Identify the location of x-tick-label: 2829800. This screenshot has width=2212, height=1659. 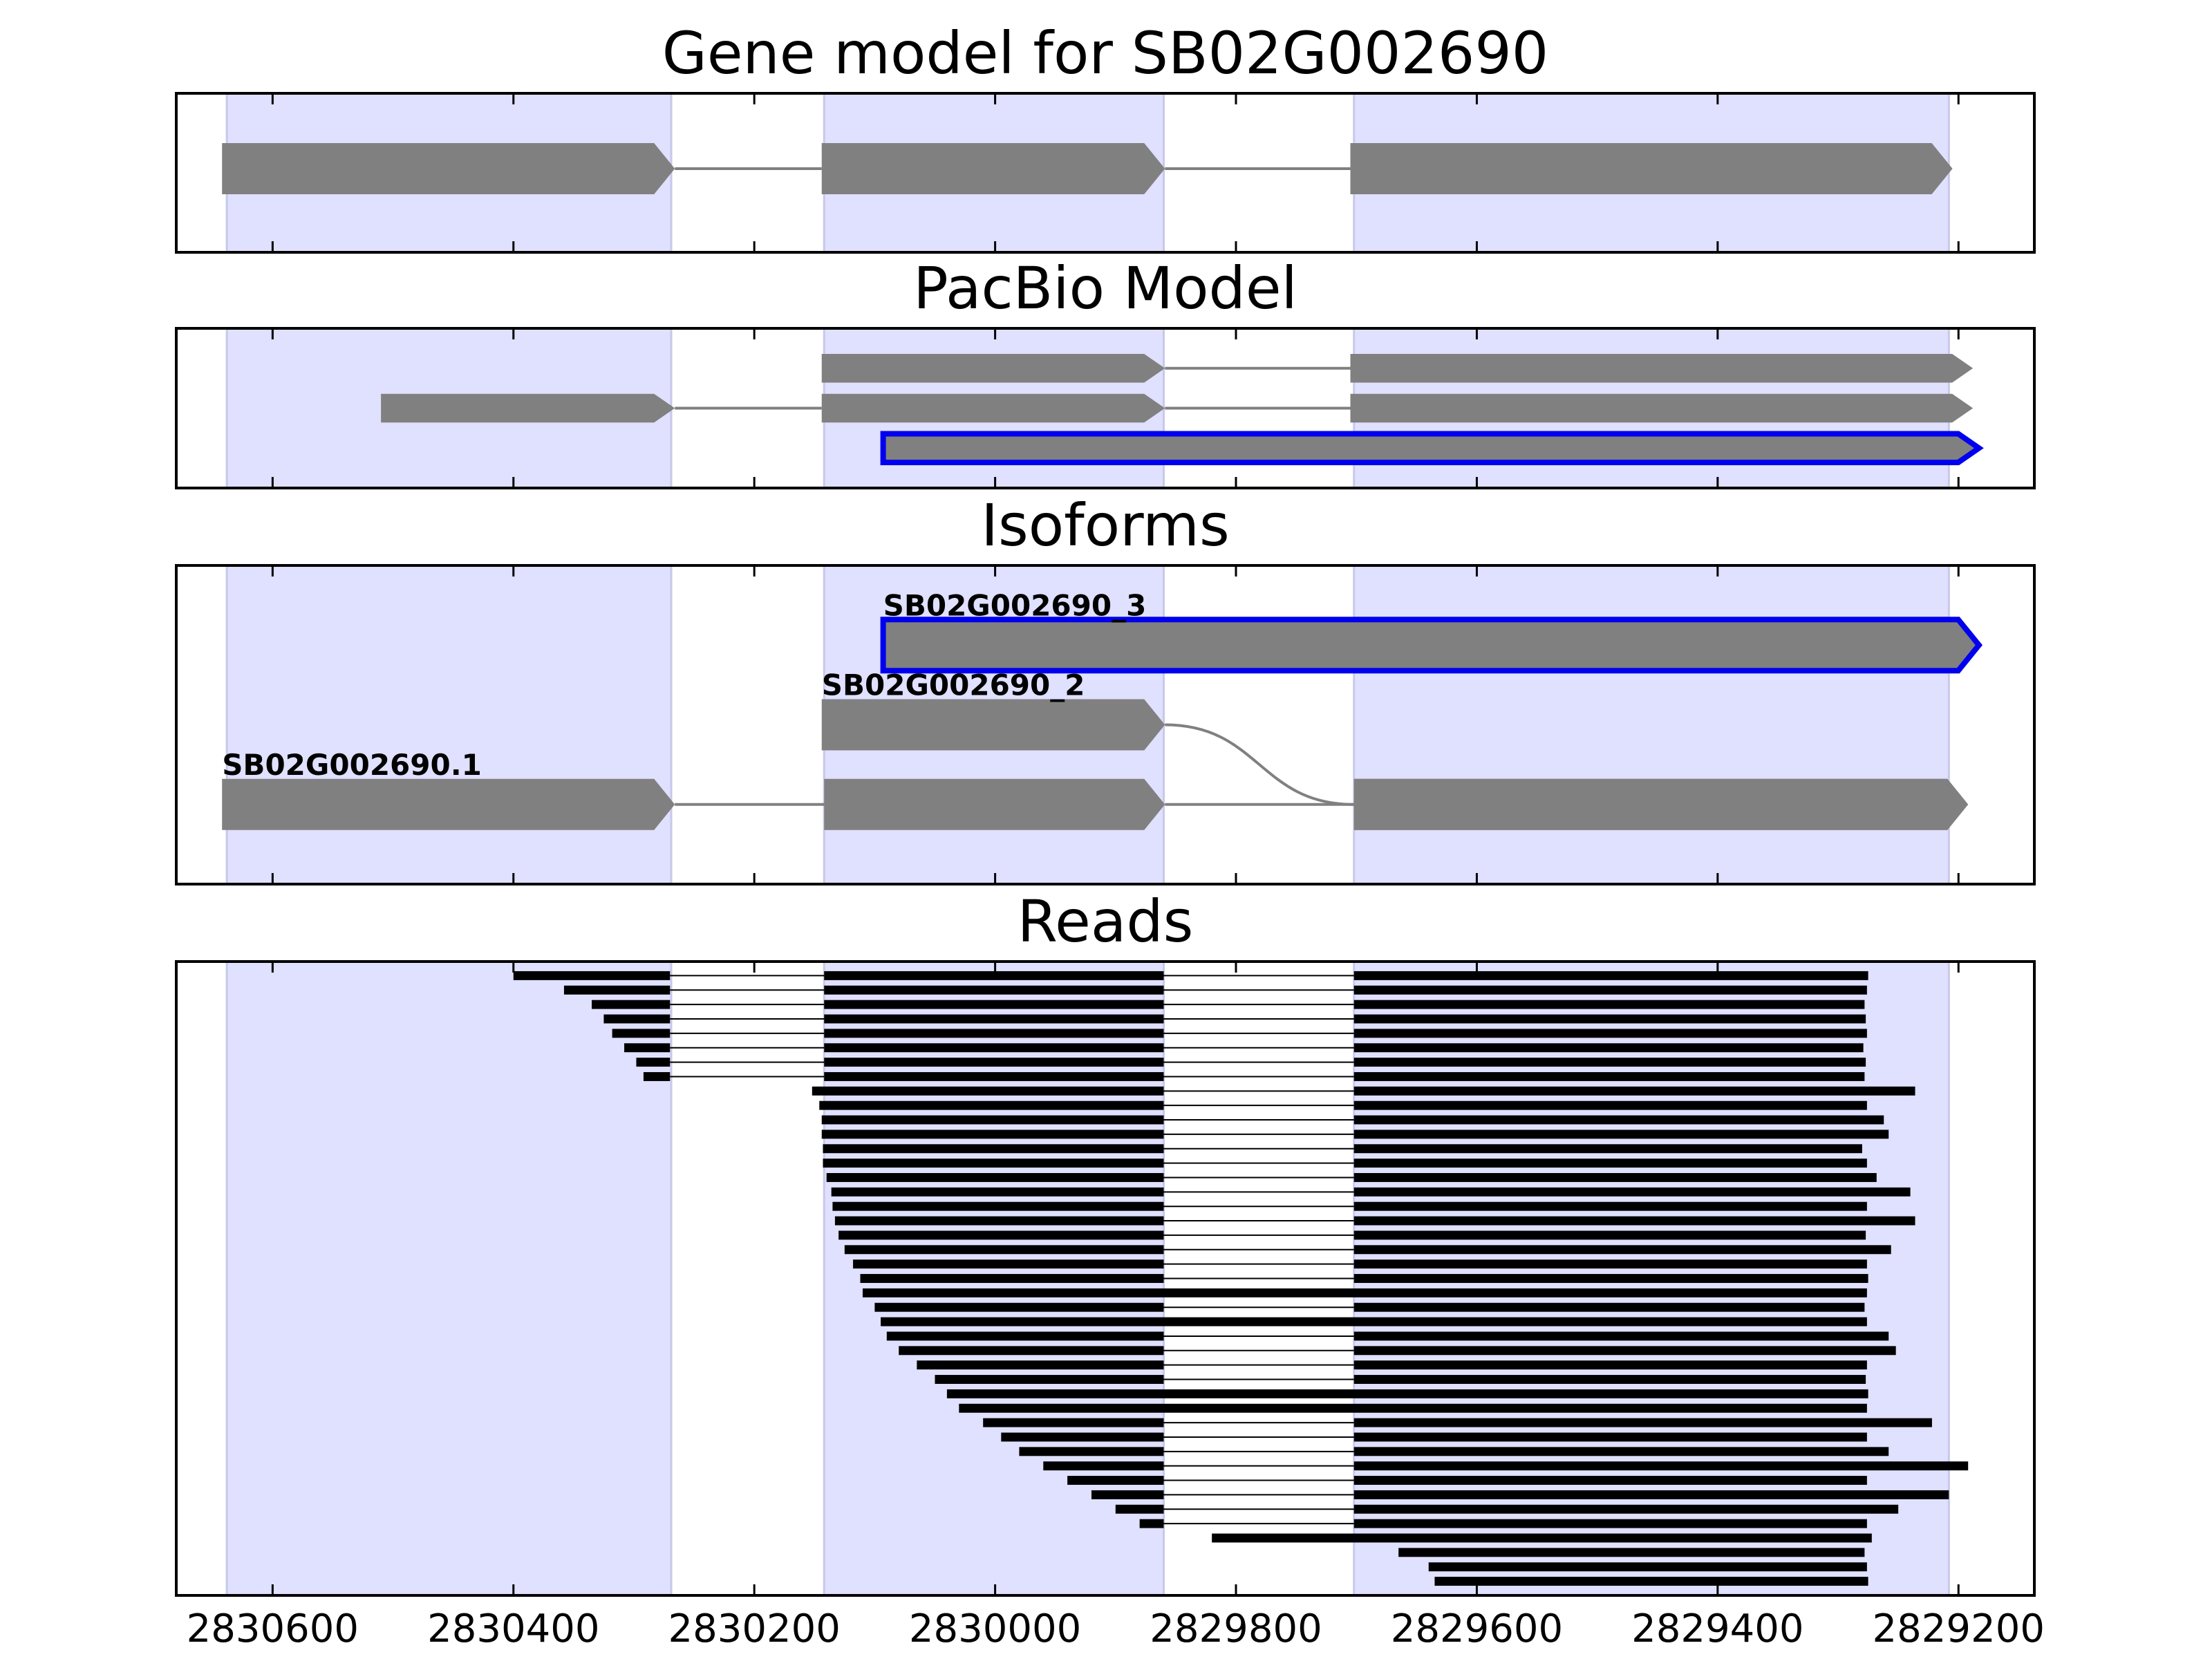
(1236, 1629).